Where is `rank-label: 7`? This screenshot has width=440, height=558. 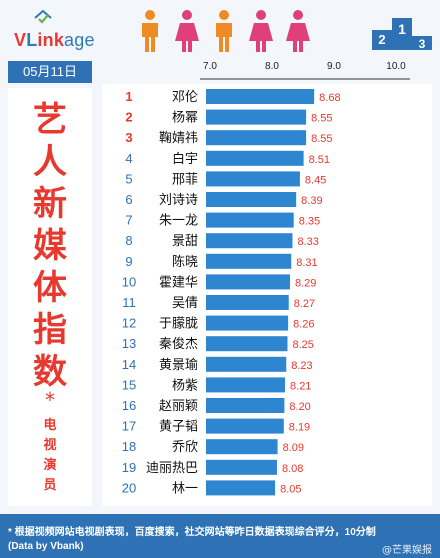 rank-label: 7 is located at coordinates (128, 220).